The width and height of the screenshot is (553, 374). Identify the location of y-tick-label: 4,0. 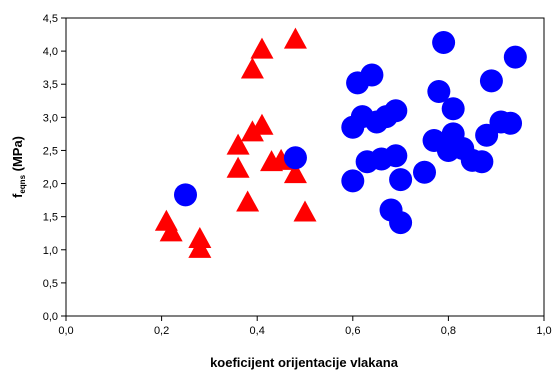
(50, 52).